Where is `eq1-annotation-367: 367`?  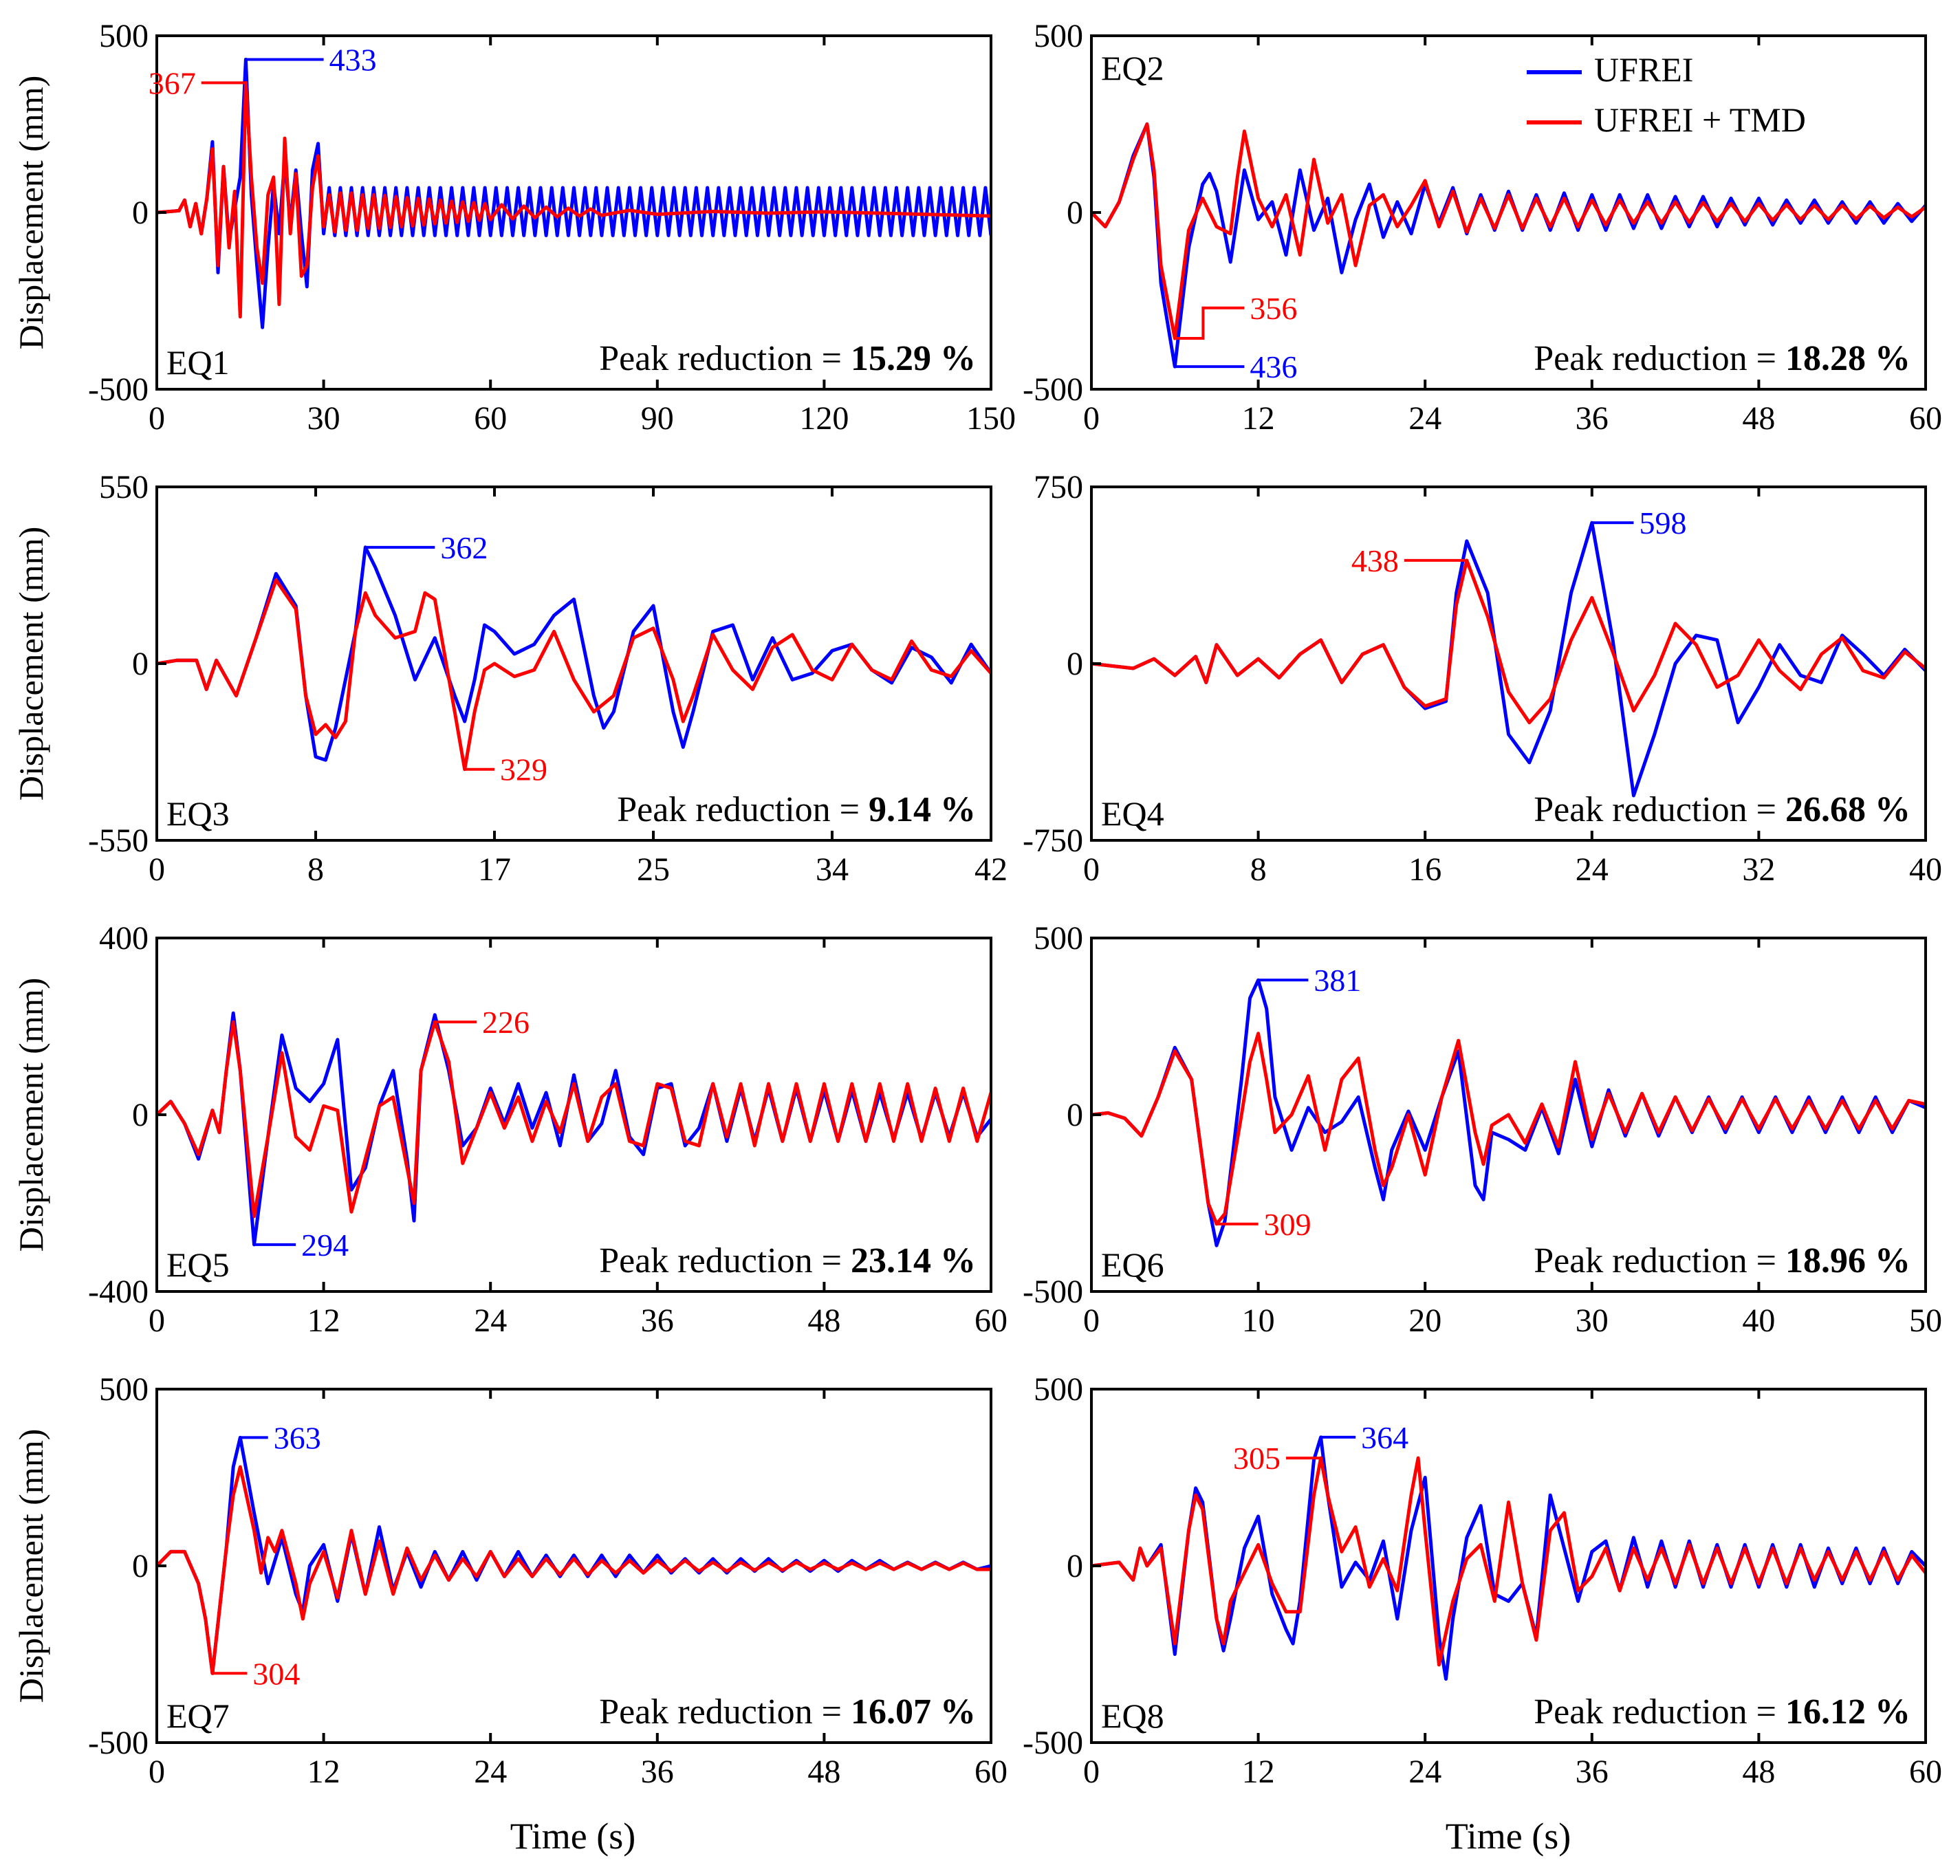
eq1-annotation-367: 367 is located at coordinates (173, 83).